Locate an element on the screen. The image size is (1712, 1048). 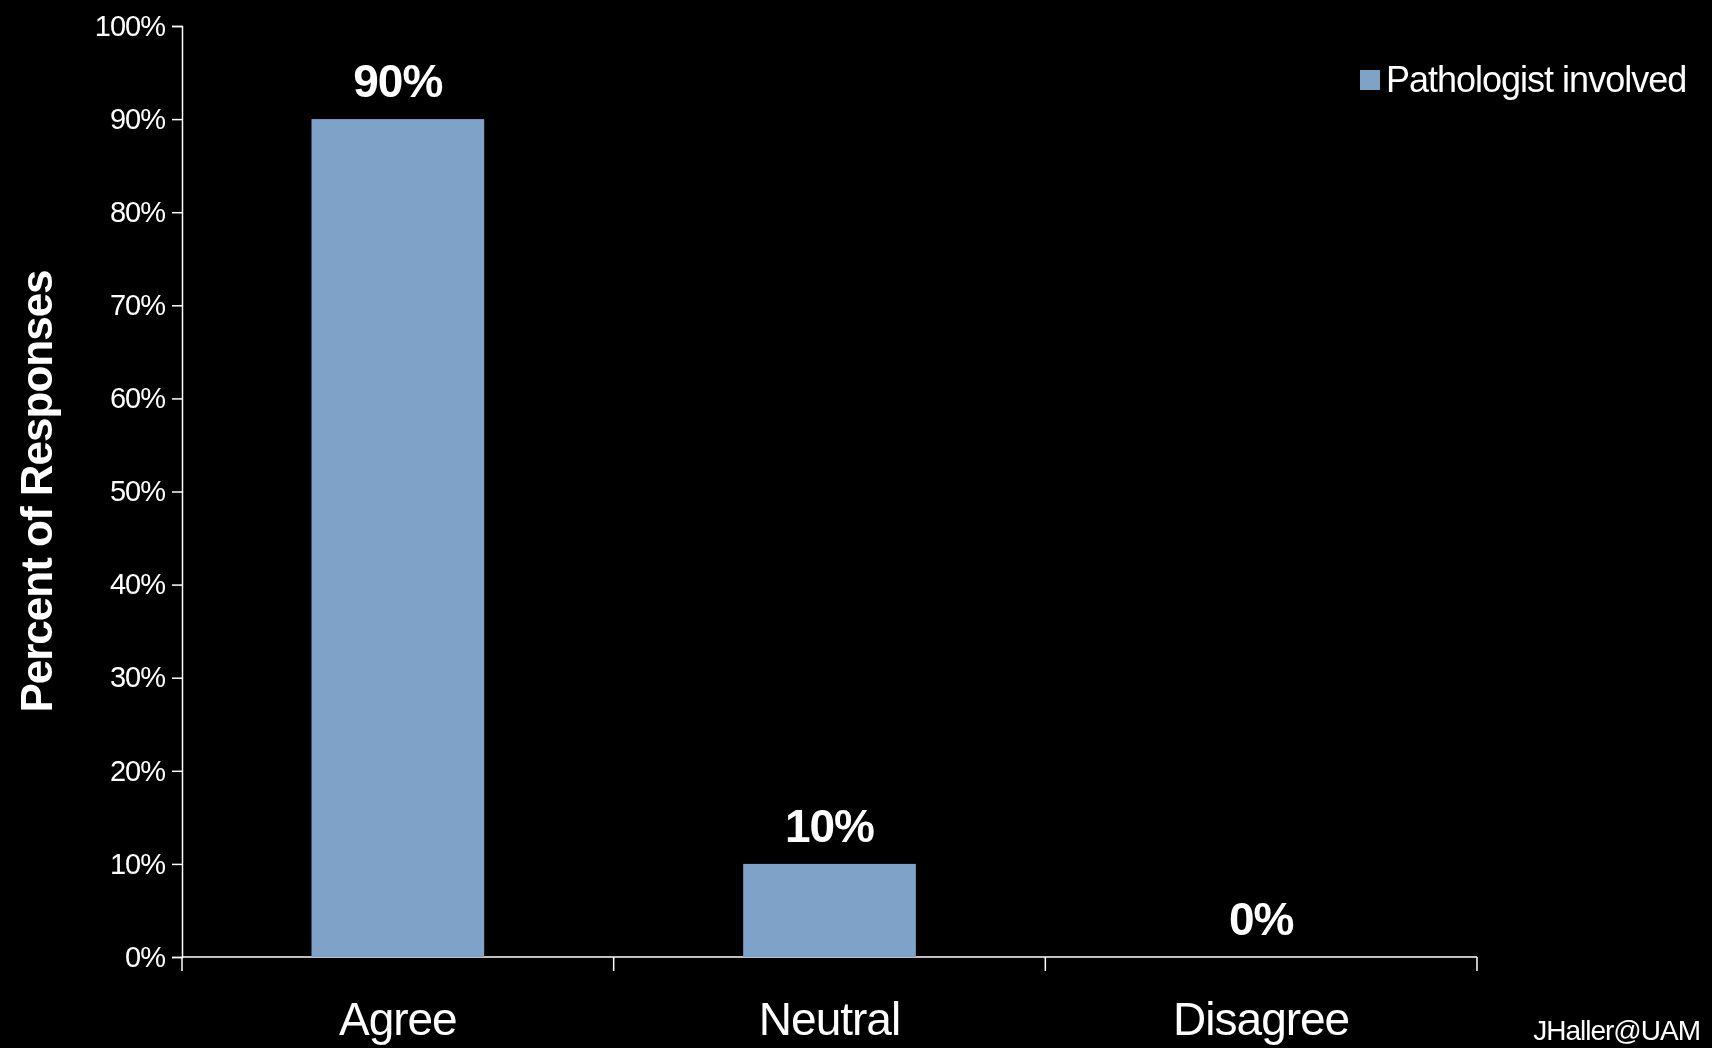
text: 90% is located at coordinates (398, 81).